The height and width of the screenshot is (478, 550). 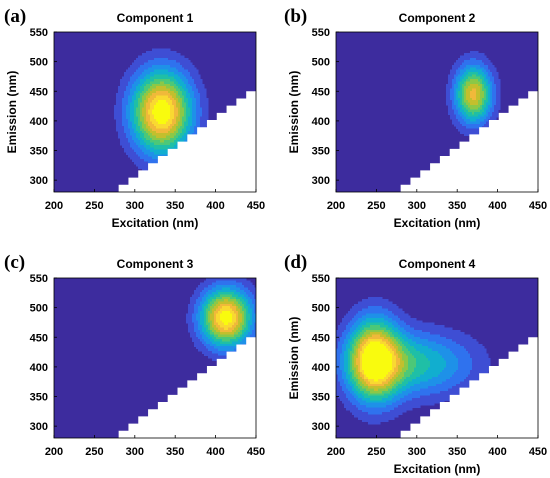 I want to click on panel-title: Component 3, so click(x=155, y=264).